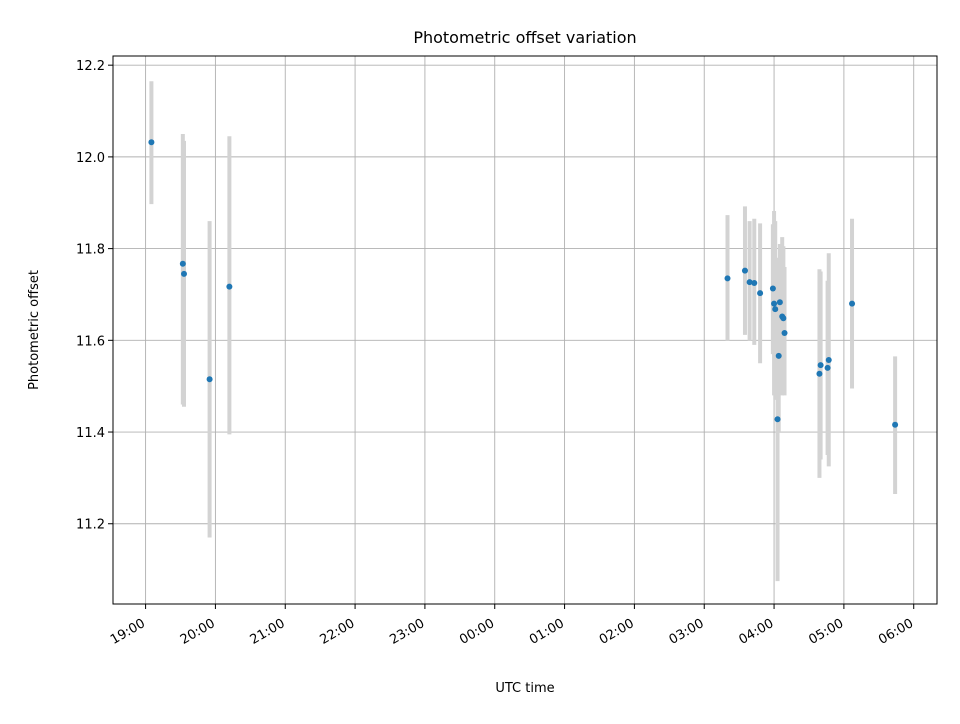 The image size is (960, 724). What do you see at coordinates (524, 688) in the screenshot?
I see `x-axis-label: UTC time` at bounding box center [524, 688].